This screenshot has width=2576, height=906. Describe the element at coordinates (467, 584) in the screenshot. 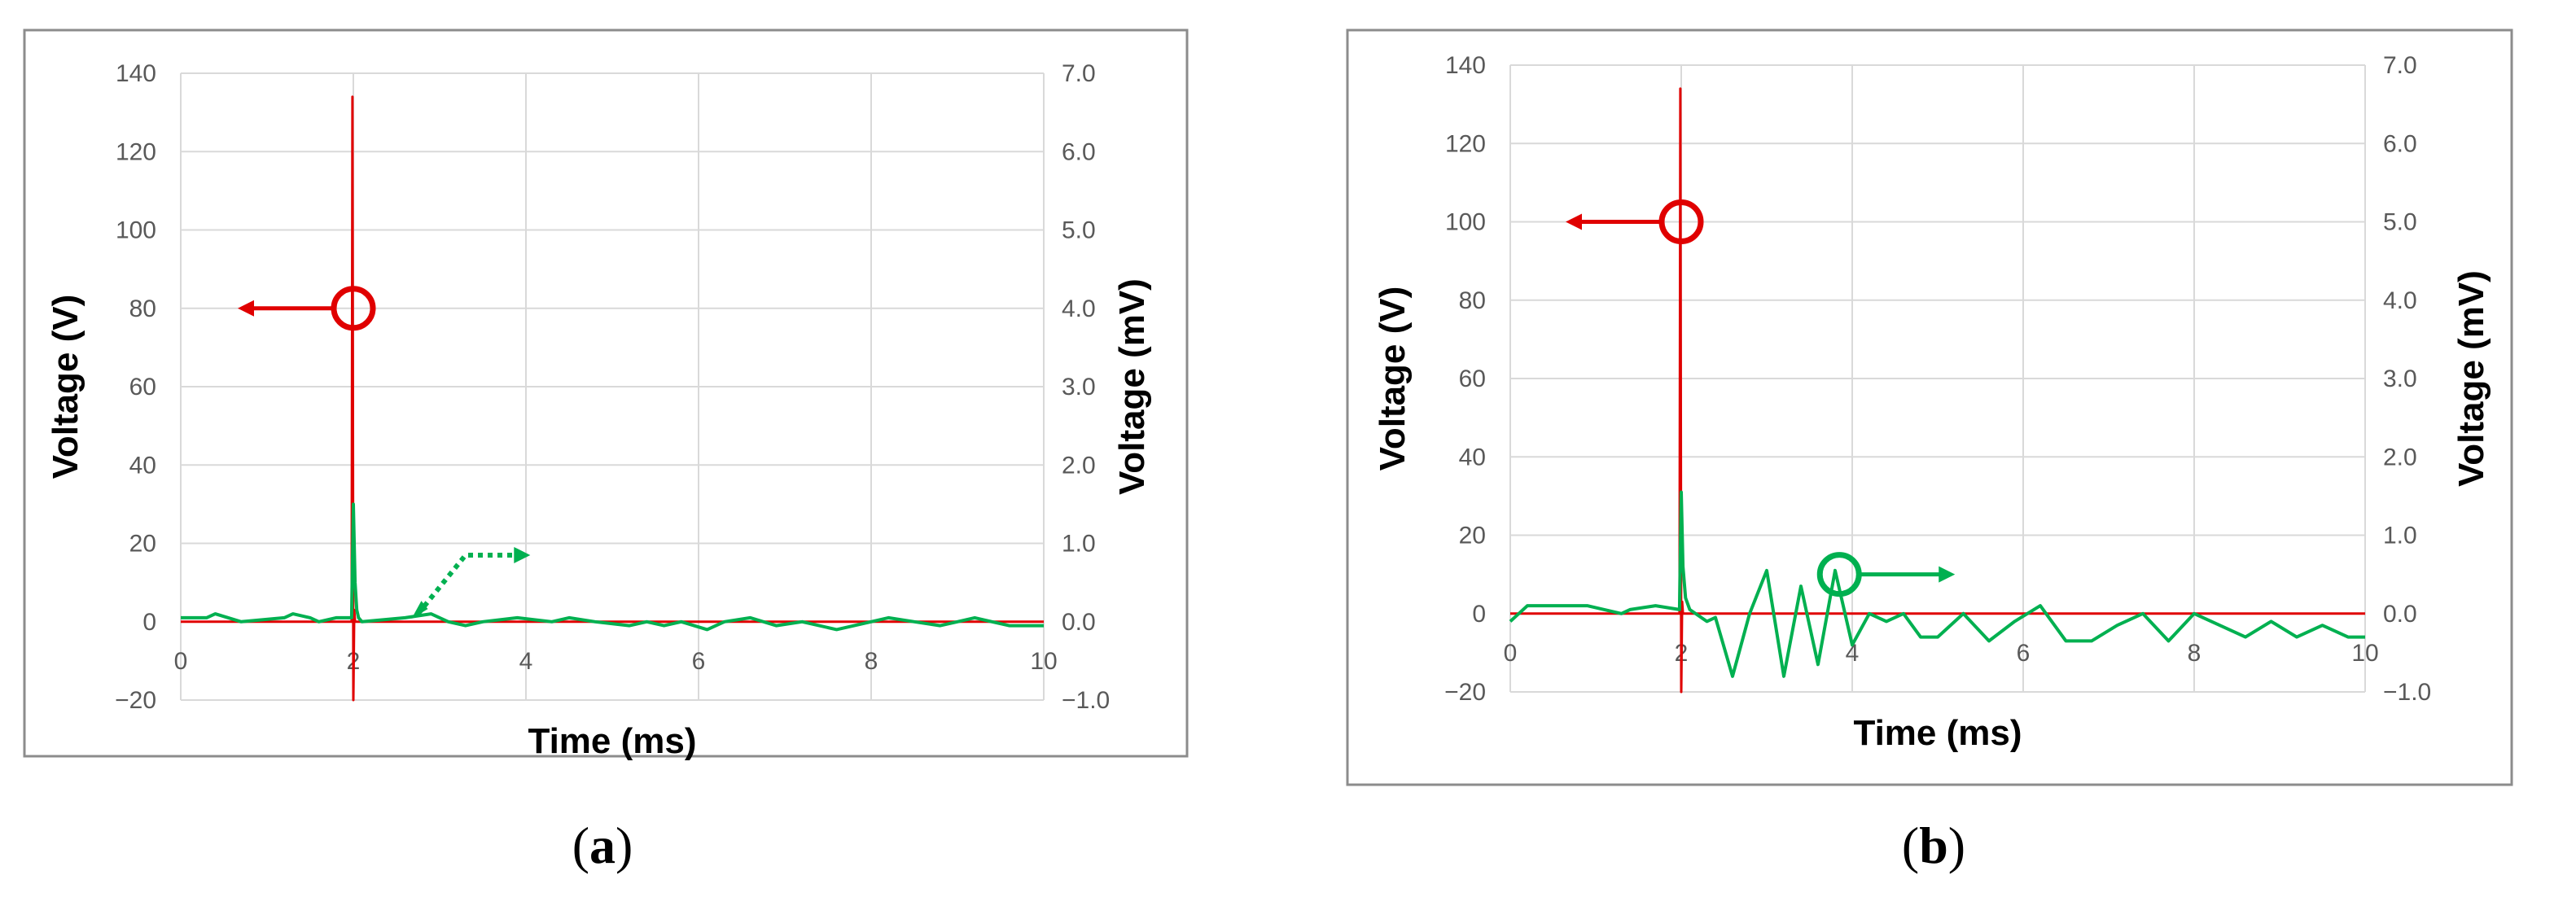

I see `annotation-dotted-arrow` at that location.